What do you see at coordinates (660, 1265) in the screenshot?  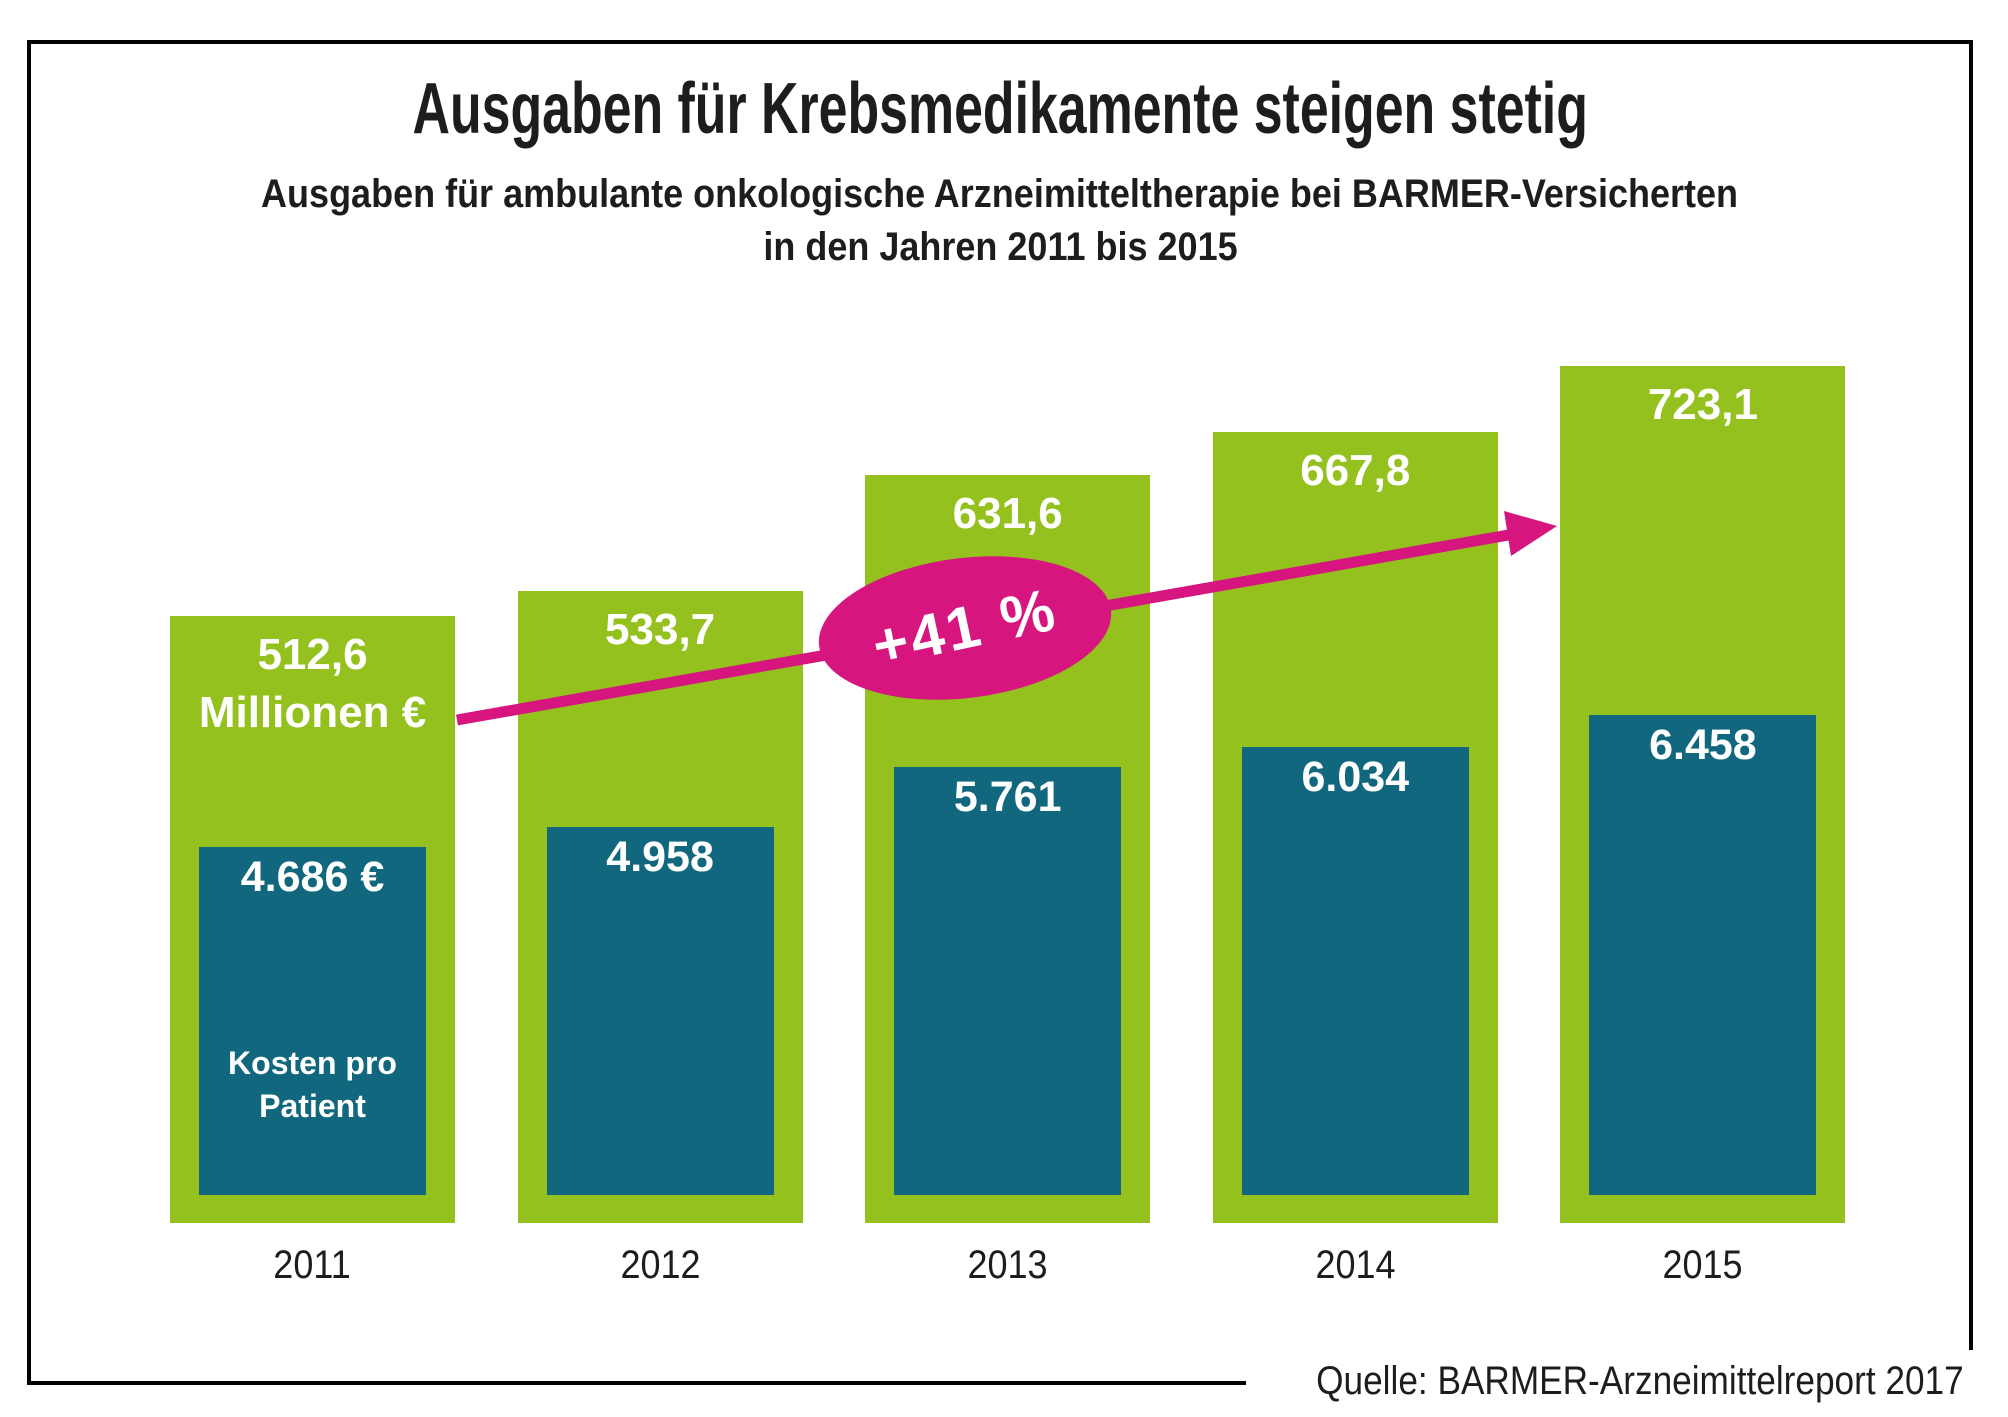 I see `year-label-2012: 2012` at bounding box center [660, 1265].